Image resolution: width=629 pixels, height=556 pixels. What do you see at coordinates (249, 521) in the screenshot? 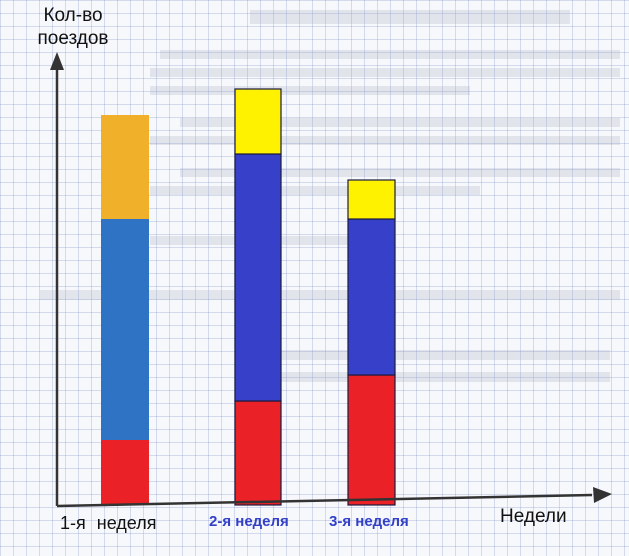
I see `category-label-week-2: 2-я неделя` at bounding box center [249, 521].